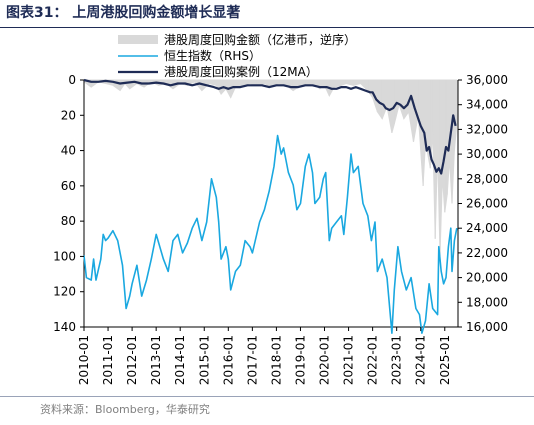  I want to click on right-tick-label: 20,000, so click(487, 278).